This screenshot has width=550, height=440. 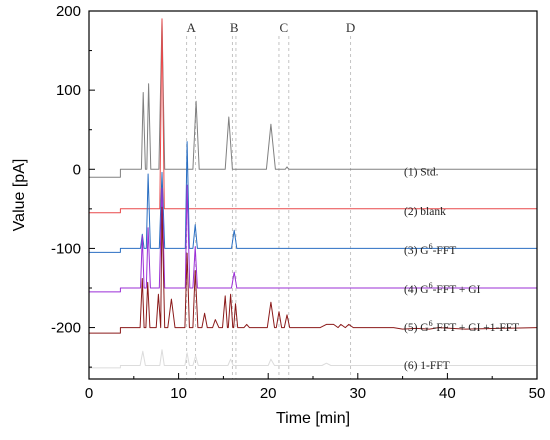 I want to click on series-label-6: (6) 1-FFT, so click(x=427, y=366).